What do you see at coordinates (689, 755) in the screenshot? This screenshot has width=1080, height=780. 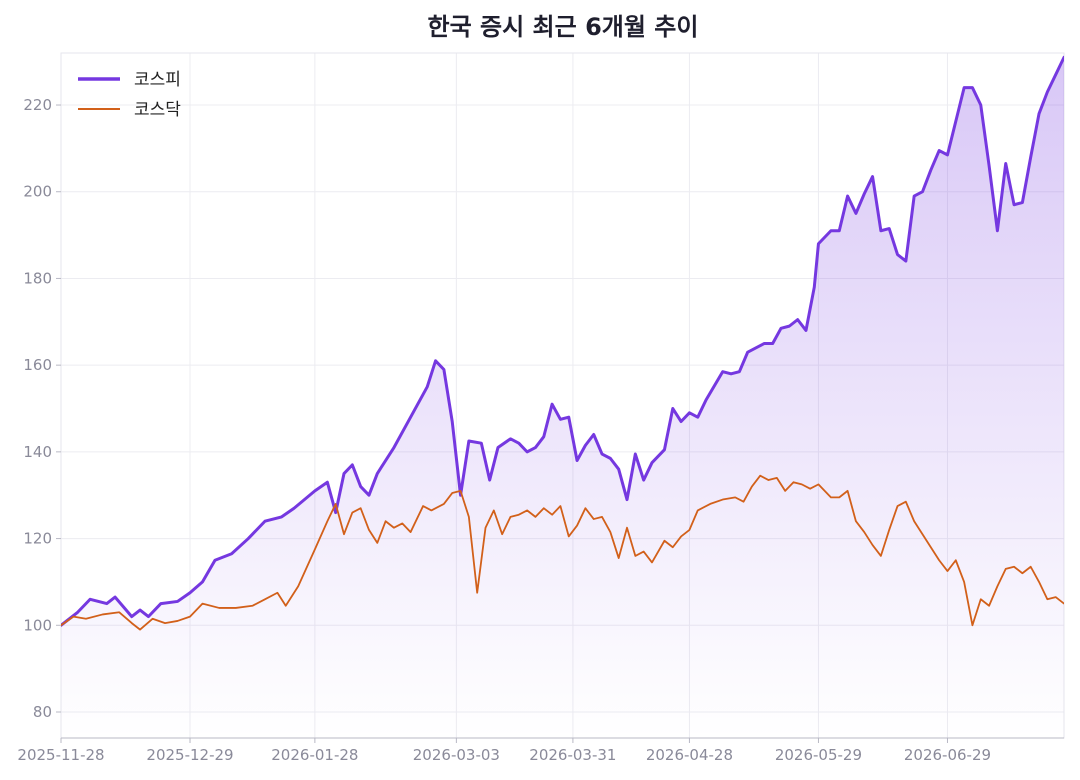 I see `x-tick-label: 2026-04-28` at bounding box center [689, 755].